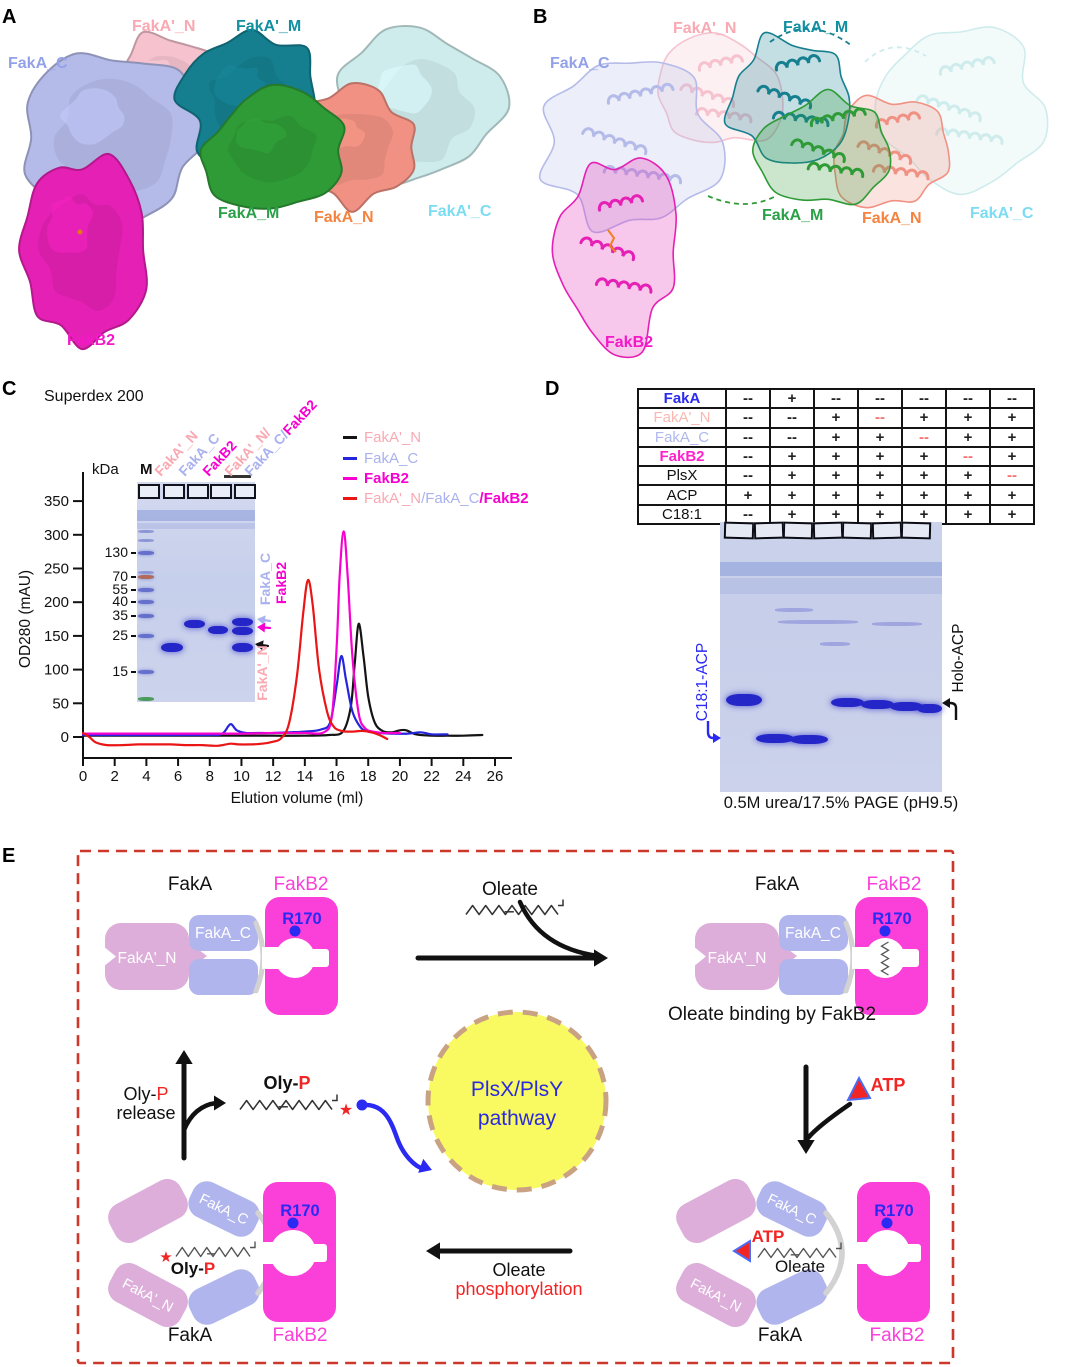 The width and height of the screenshot is (1080, 1367). Describe the element at coordinates (780, 1335) in the screenshot. I see `faka-label-br: FakA` at that location.